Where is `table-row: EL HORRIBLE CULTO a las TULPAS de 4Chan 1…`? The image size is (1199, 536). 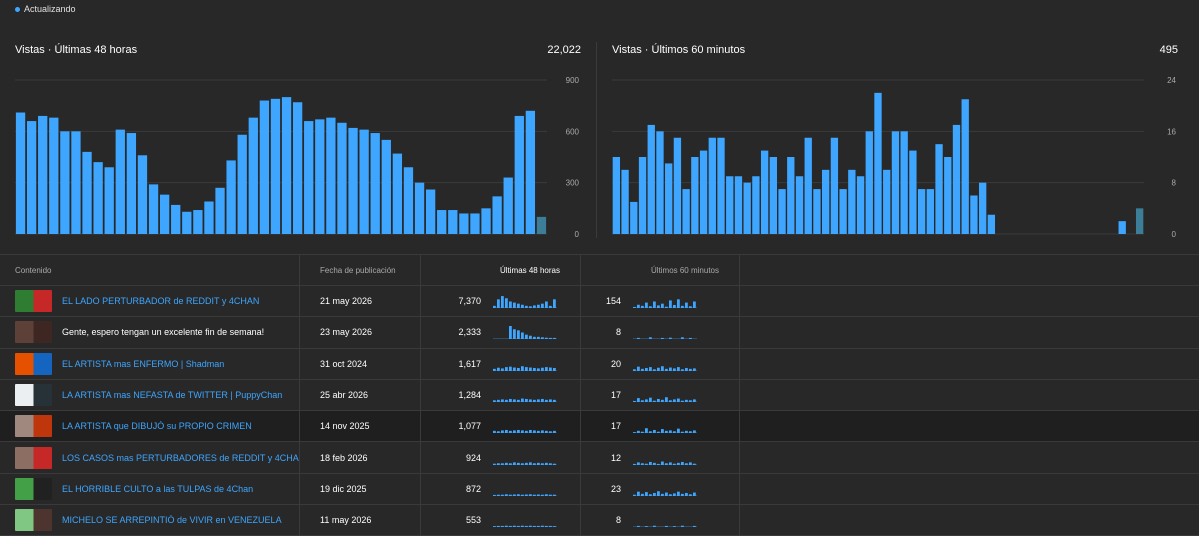
table-row: EL HORRIBLE CULTO a las TULPAS de 4Chan 1… is located at coordinates (599, 489).